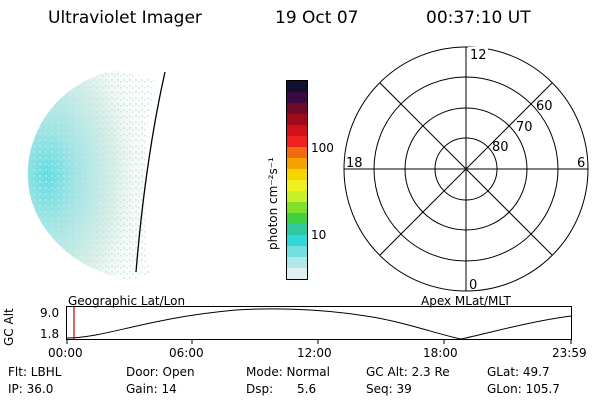  Describe the element at coordinates (518, 372) in the screenshot. I see `status-glat: GLat: 49.7` at that location.